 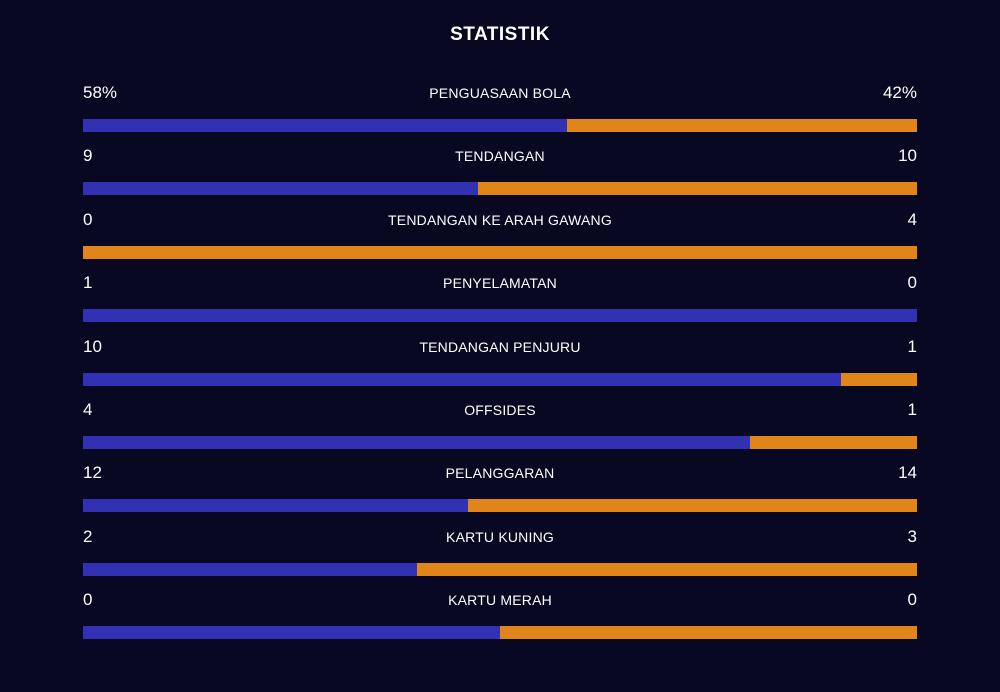 What do you see at coordinates (92, 346) in the screenshot?
I see `home-value: 10` at bounding box center [92, 346].